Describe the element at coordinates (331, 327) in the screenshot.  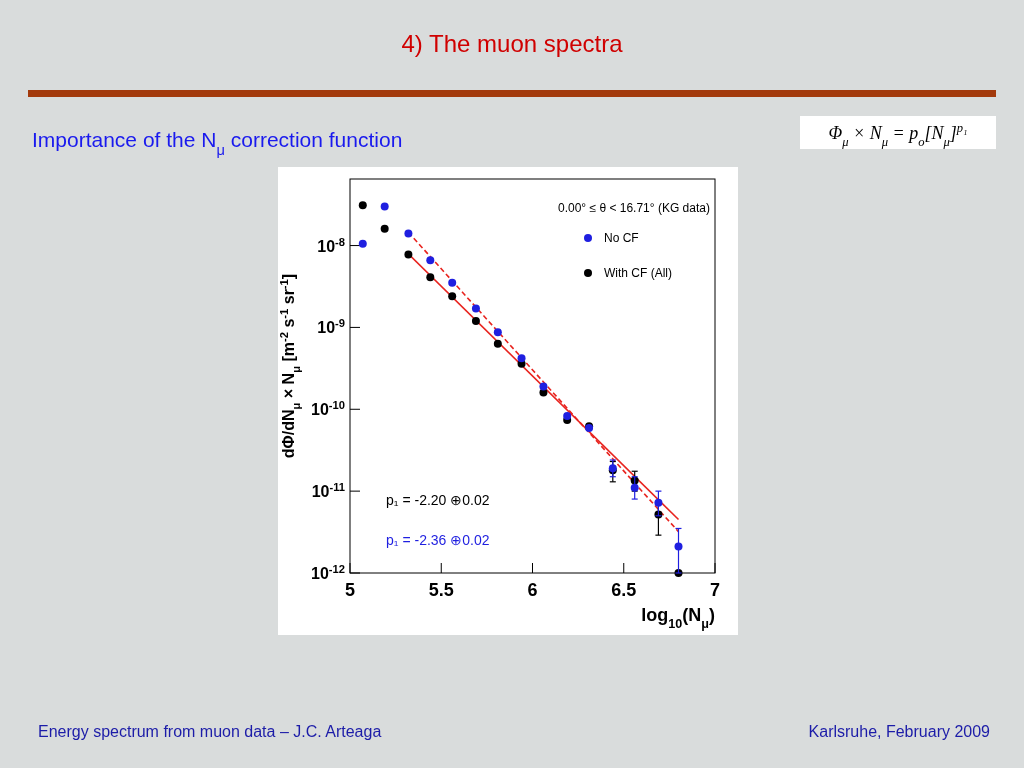
I see `y-tick-label: 10$^{-9}$` at that location.